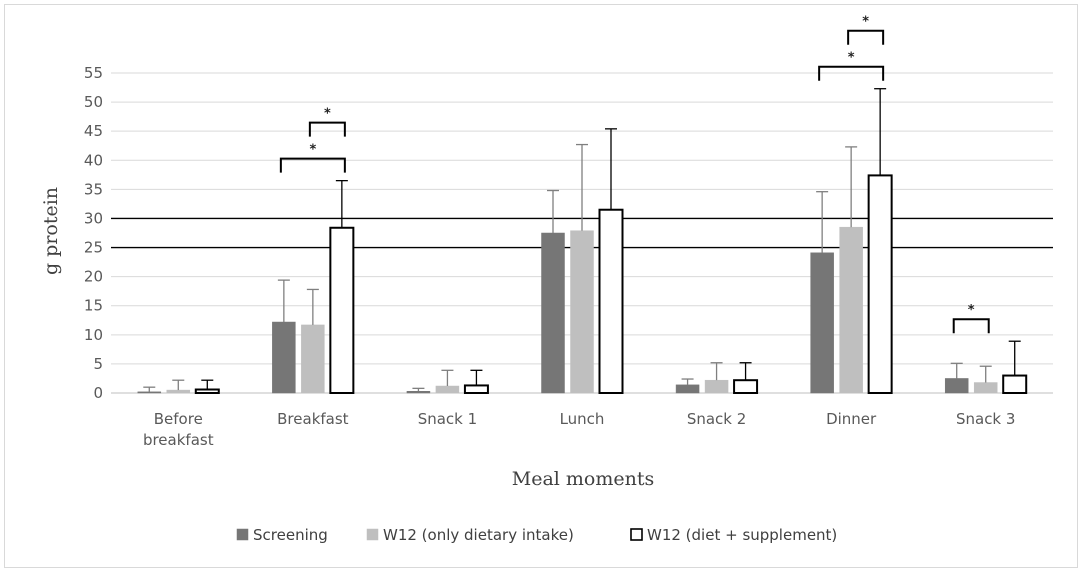 The image size is (1084, 574). I want to click on x-category-label: Breakfast, so click(313, 419).